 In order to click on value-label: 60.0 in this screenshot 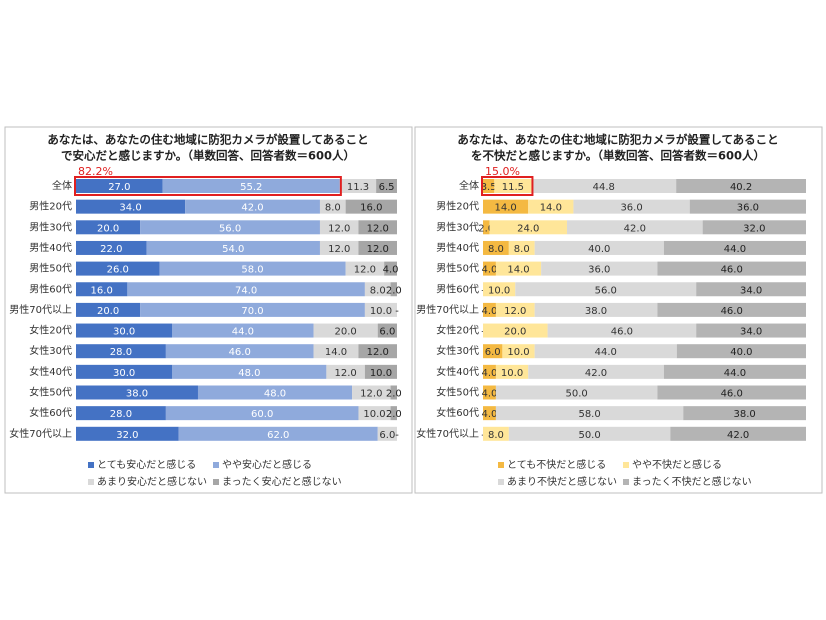, I will do `click(262, 414)`.